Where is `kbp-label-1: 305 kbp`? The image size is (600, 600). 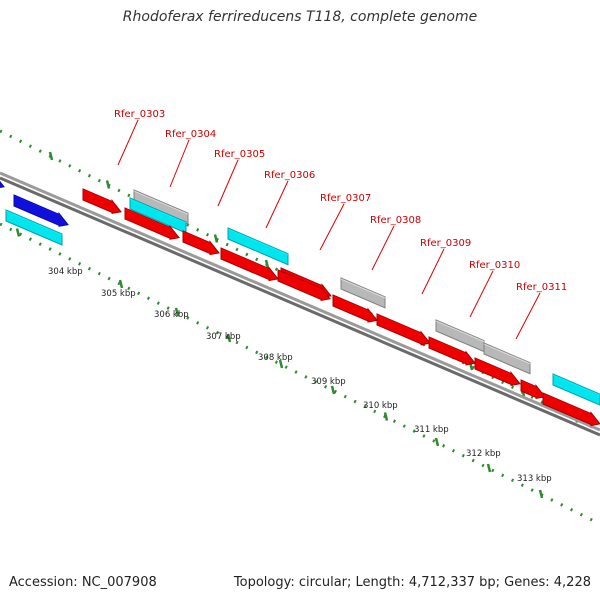
kbp-label-1: 305 kbp is located at coordinates (118, 294).